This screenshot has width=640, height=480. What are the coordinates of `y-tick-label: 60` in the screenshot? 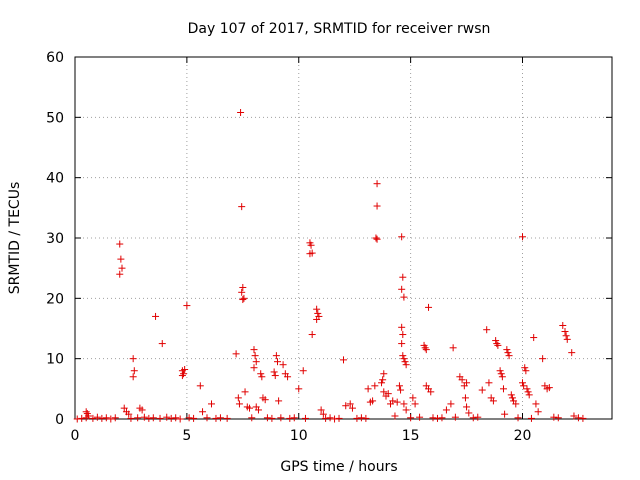 It's located at (55, 58).